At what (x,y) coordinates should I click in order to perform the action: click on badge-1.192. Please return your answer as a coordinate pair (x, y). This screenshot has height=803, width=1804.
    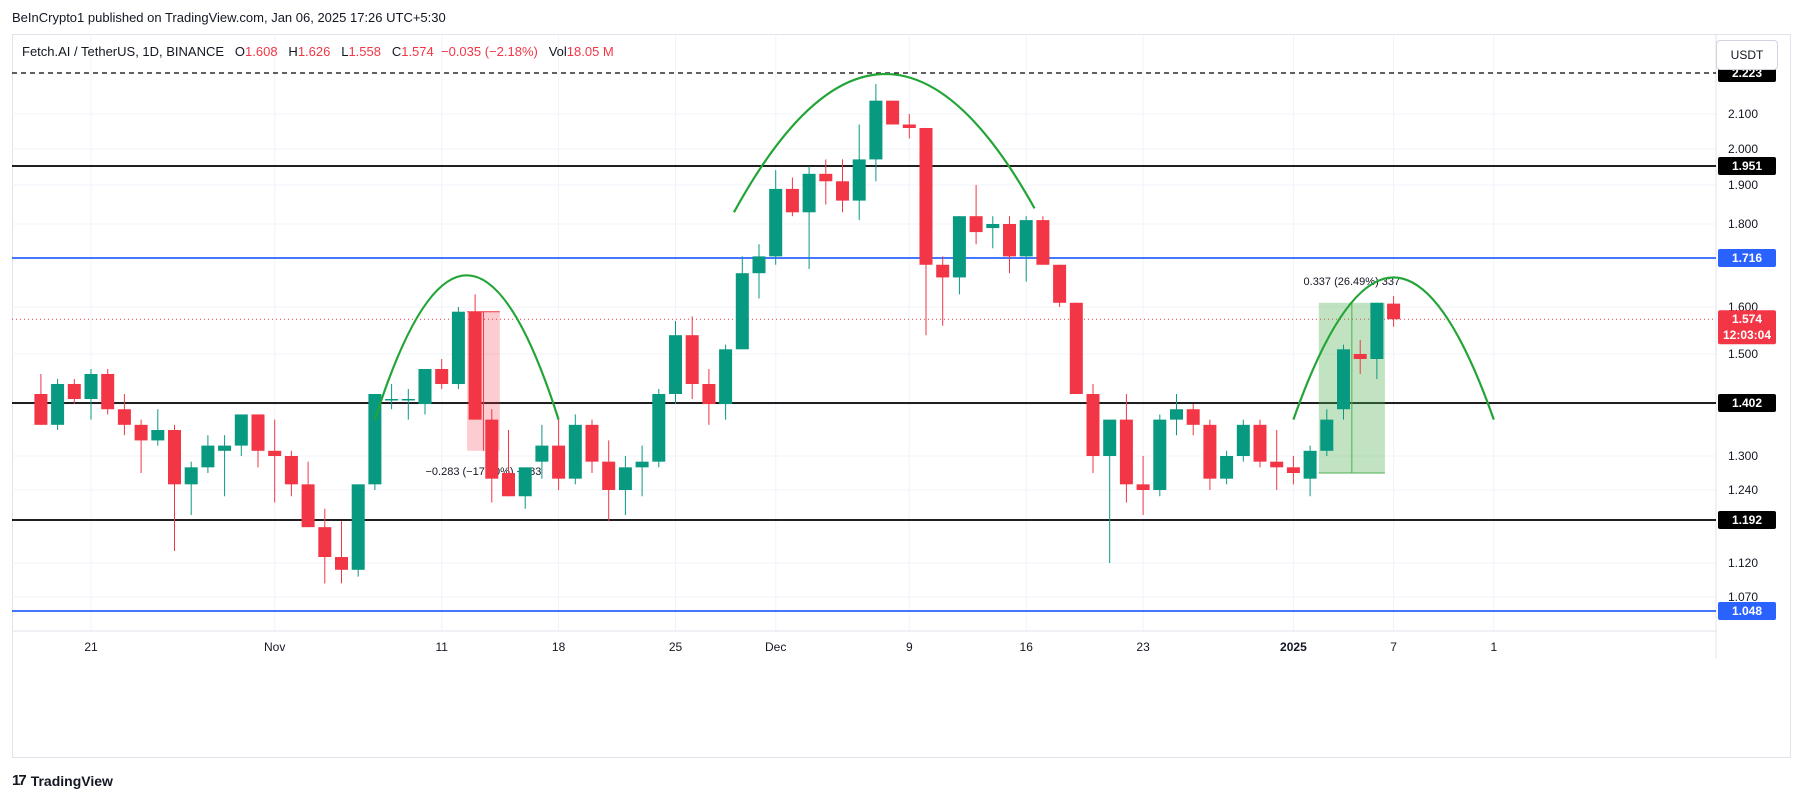
    Looking at the image, I should click on (1747, 520).